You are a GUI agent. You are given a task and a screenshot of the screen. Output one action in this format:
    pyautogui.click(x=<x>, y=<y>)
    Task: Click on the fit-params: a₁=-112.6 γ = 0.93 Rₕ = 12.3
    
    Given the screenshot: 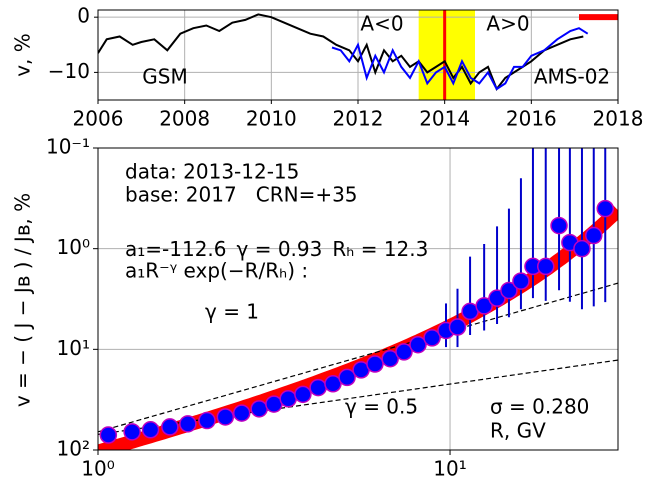 What is the action you would take?
    pyautogui.click(x=276, y=249)
    